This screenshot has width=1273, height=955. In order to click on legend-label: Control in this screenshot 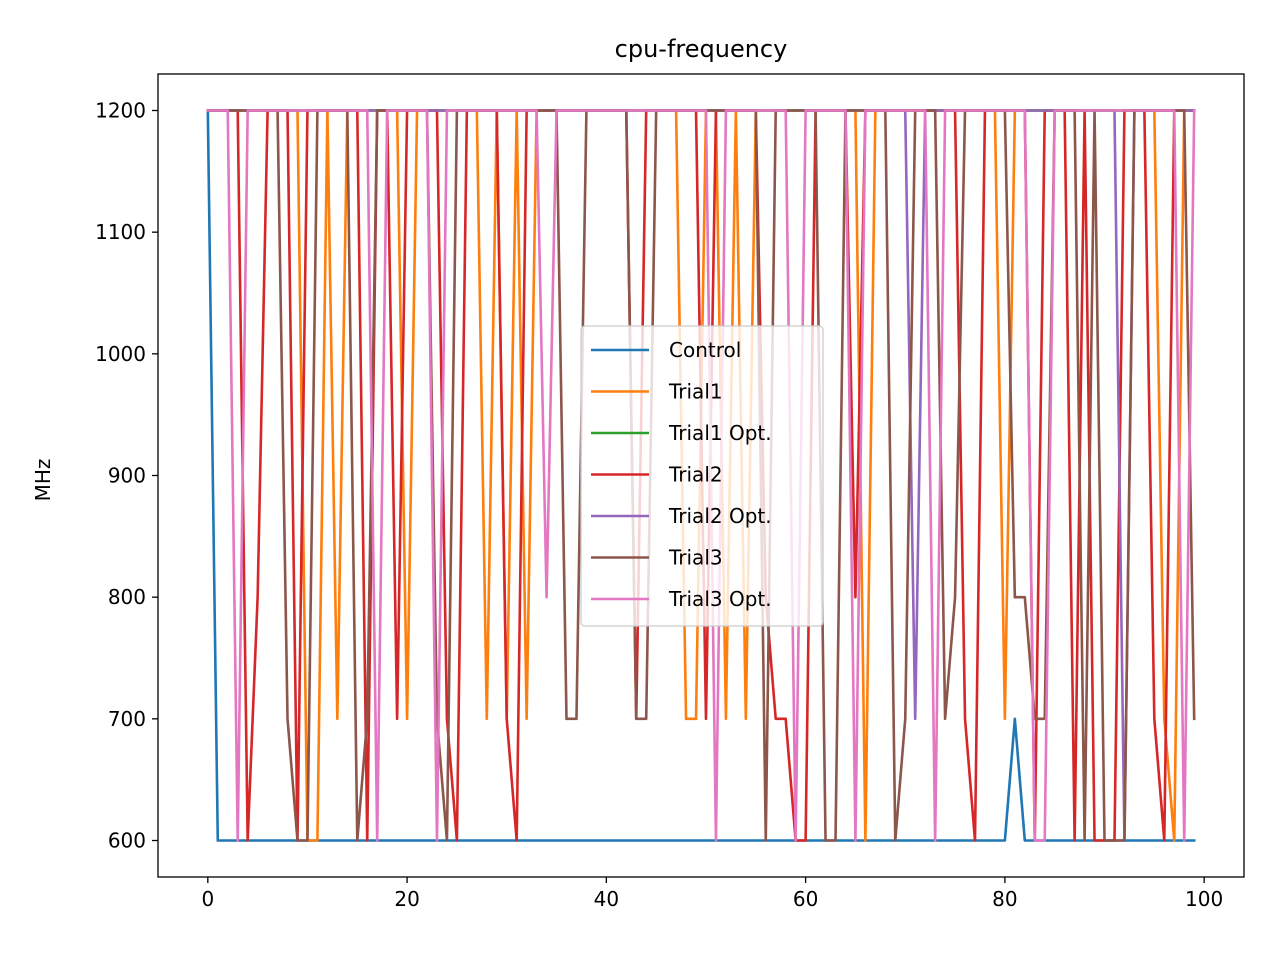, I will do `click(705, 350)`.